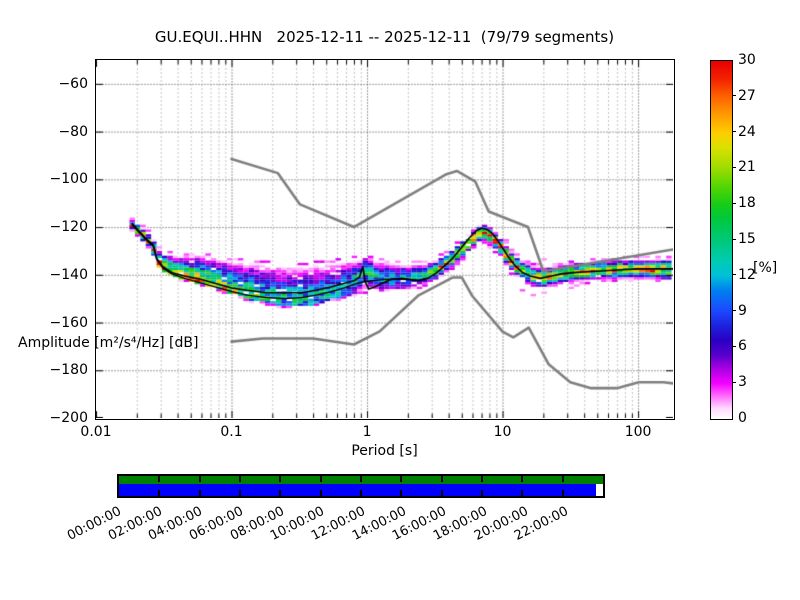 The height and width of the screenshot is (600, 800). Describe the element at coordinates (367, 432) in the screenshot. I see `x-tick-label: 1` at that location.